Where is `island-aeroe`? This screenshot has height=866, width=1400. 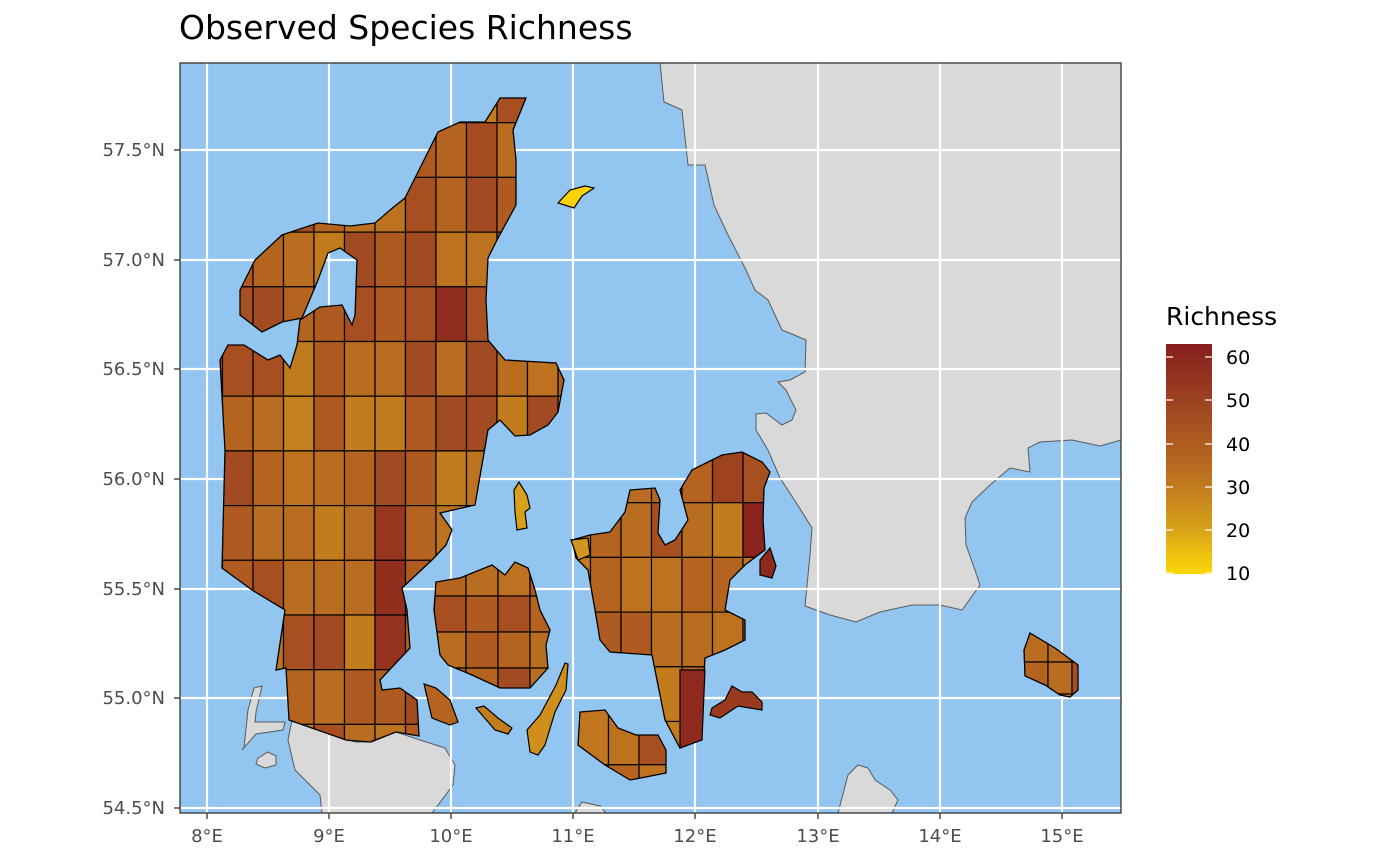 island-aeroe is located at coordinates (493, 720).